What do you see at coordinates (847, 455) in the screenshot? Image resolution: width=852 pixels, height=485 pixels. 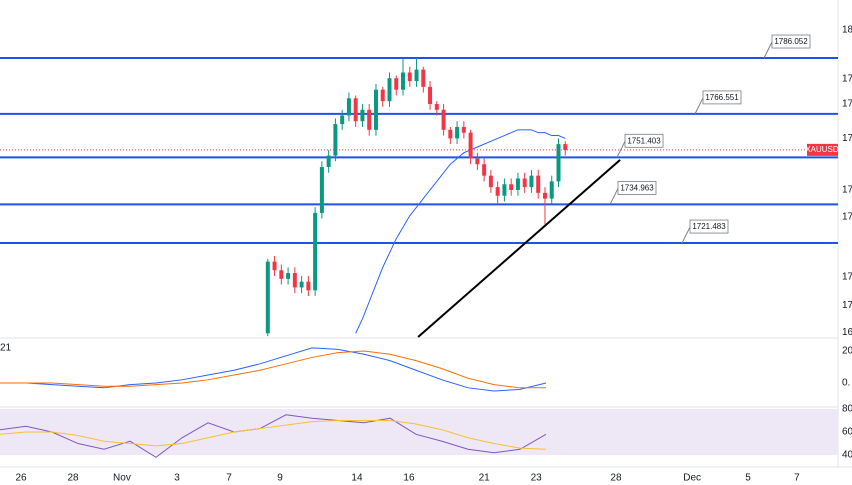 I see `y-tick-label: 40` at bounding box center [847, 455].